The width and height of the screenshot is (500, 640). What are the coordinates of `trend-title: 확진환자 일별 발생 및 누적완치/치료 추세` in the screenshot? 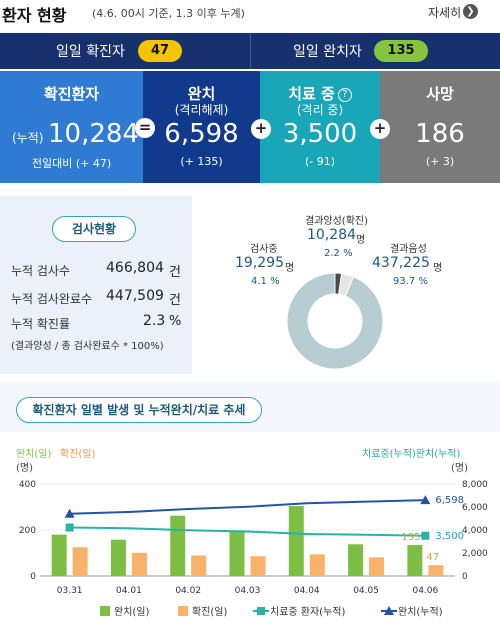 It's located at (139, 410).